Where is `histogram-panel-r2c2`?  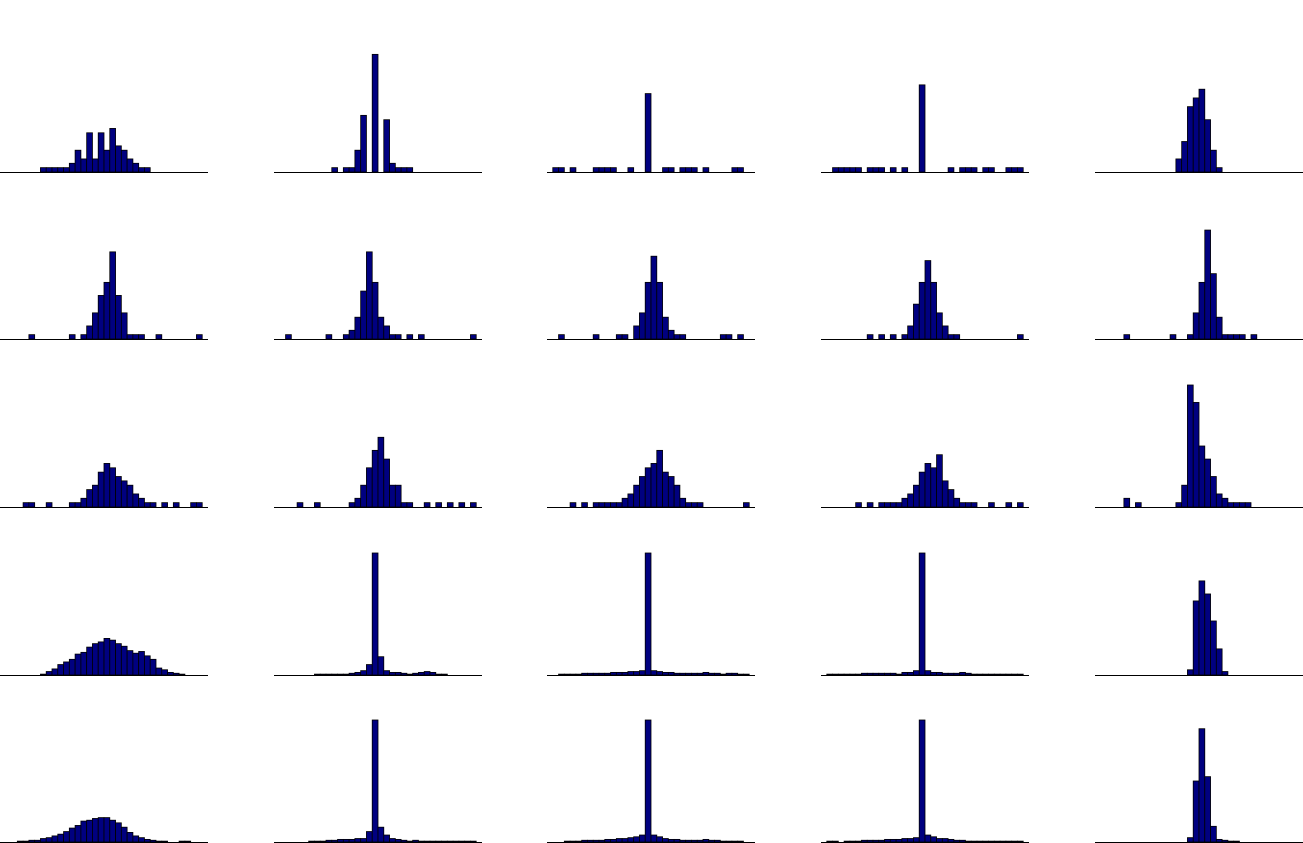 histogram-panel-r2c2 is located at coordinates (378, 295).